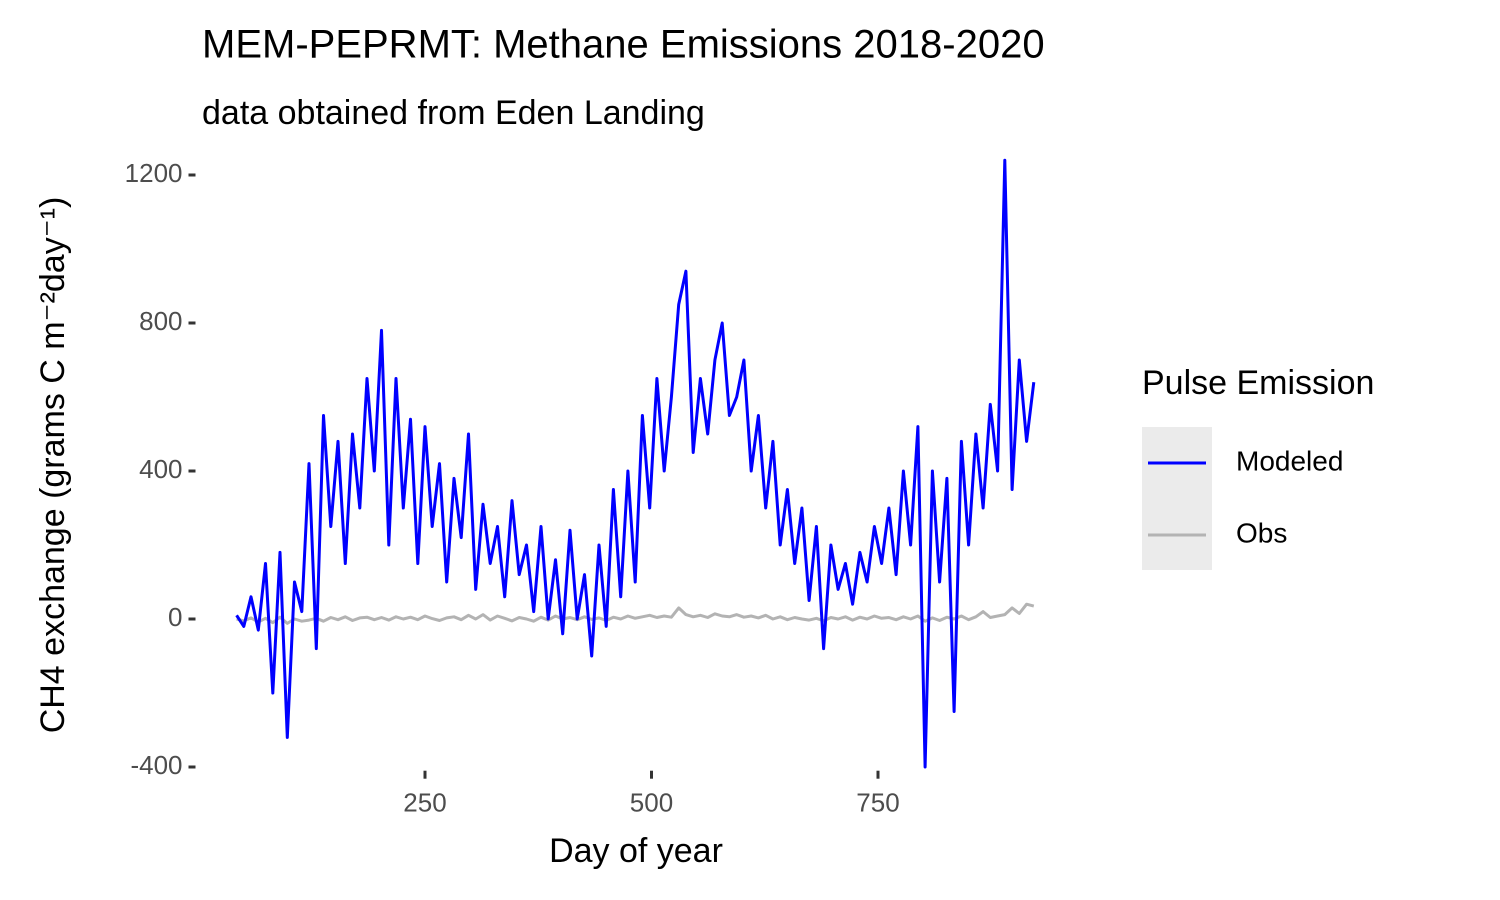  Describe the element at coordinates (877, 803) in the screenshot. I see `x-tick-label: 750` at that location.